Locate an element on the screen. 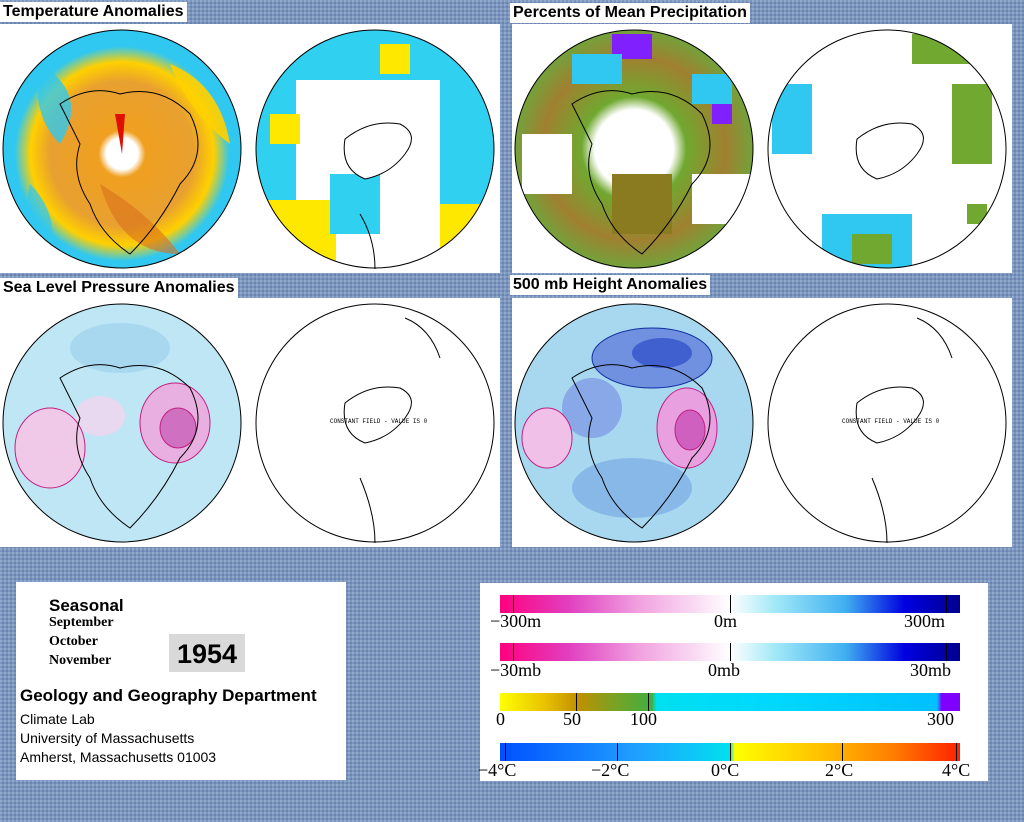 This screenshot has height=822, width=1024. slp-constant-label: CONSTANT FIELD - VALUE IS 0 is located at coordinates (379, 421).